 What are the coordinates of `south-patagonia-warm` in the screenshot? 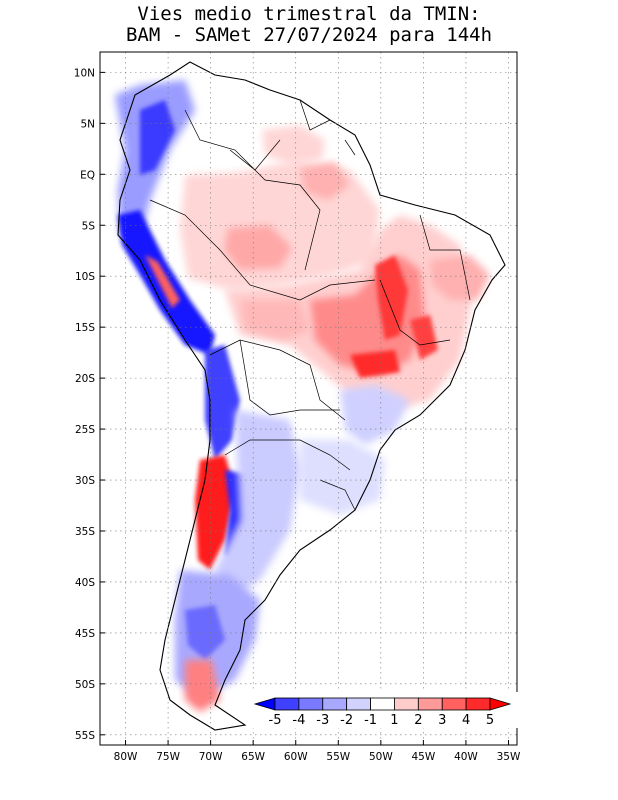 It's located at (202, 686).